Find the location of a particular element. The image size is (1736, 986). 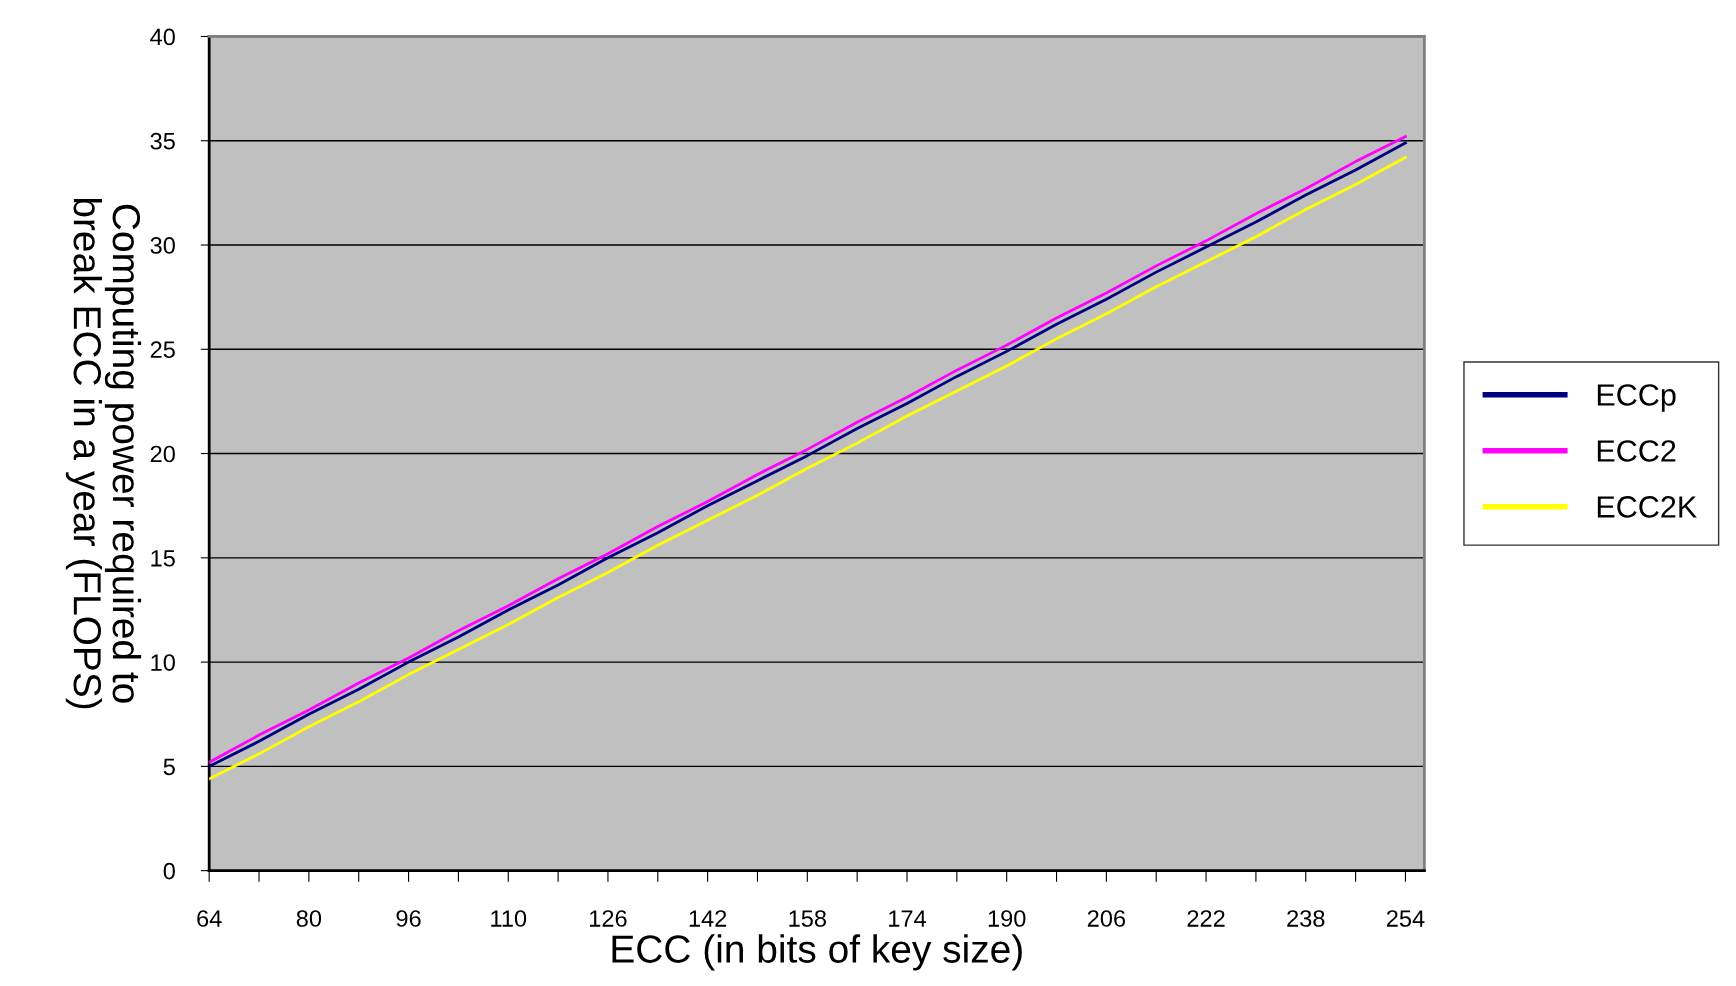

x-tick-label: 142 is located at coordinates (708, 918).